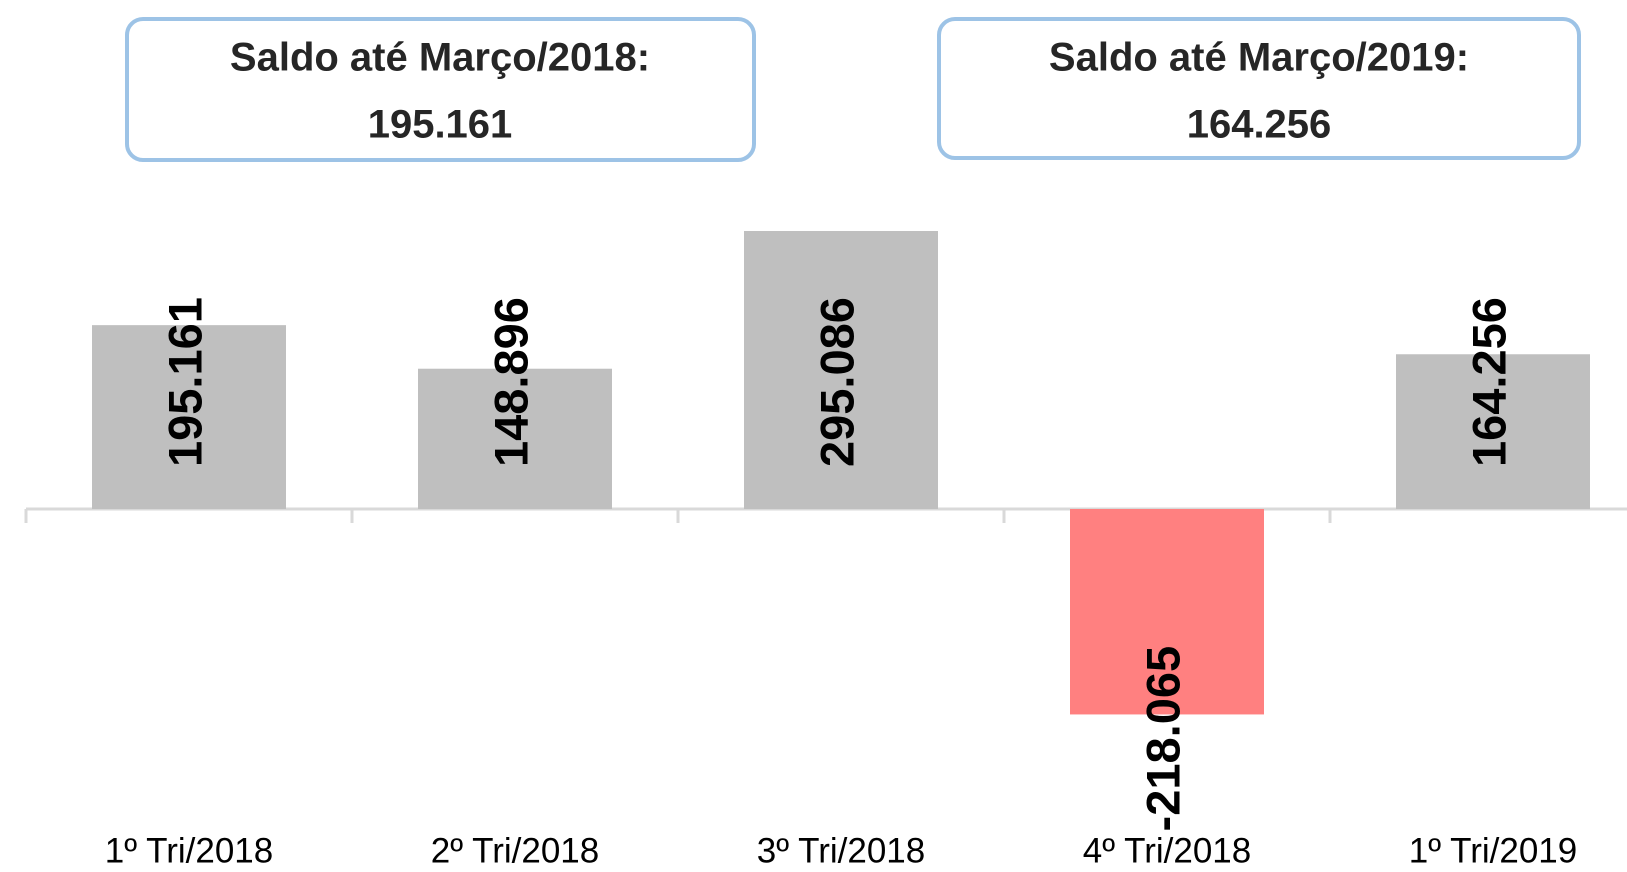 This screenshot has width=1627, height=872. I want to click on x-tick-label: 3º Tri/2018, so click(841, 850).